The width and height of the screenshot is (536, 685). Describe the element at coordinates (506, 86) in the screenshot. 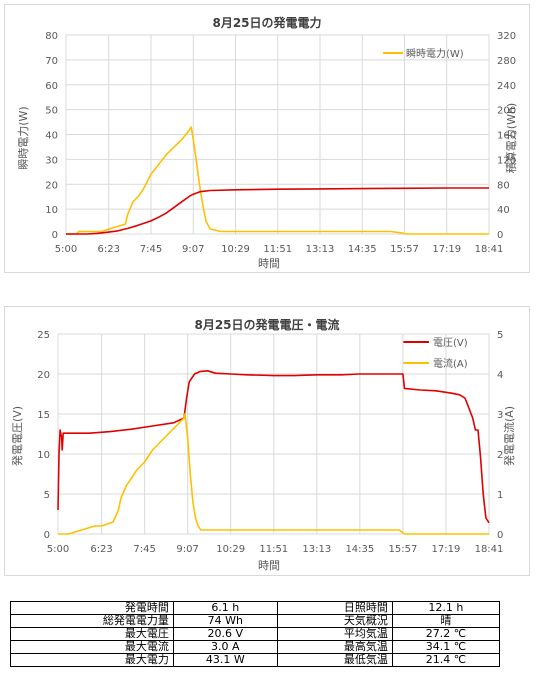

I see `y-right-tick-label: 240` at that location.